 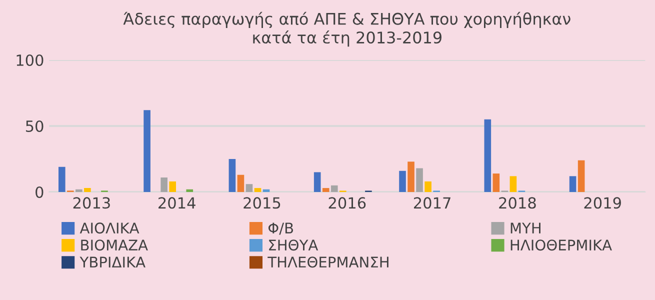 I want to click on y-tick-label: 50, so click(x=35, y=126).